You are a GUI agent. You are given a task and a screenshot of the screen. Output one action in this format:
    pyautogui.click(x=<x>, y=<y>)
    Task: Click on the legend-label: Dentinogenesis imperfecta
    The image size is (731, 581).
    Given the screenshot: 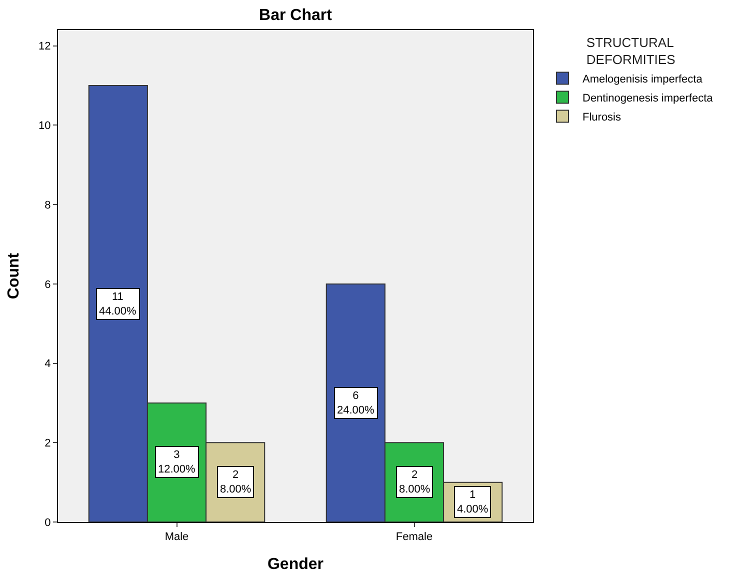 What is the action you would take?
    pyautogui.click(x=648, y=98)
    